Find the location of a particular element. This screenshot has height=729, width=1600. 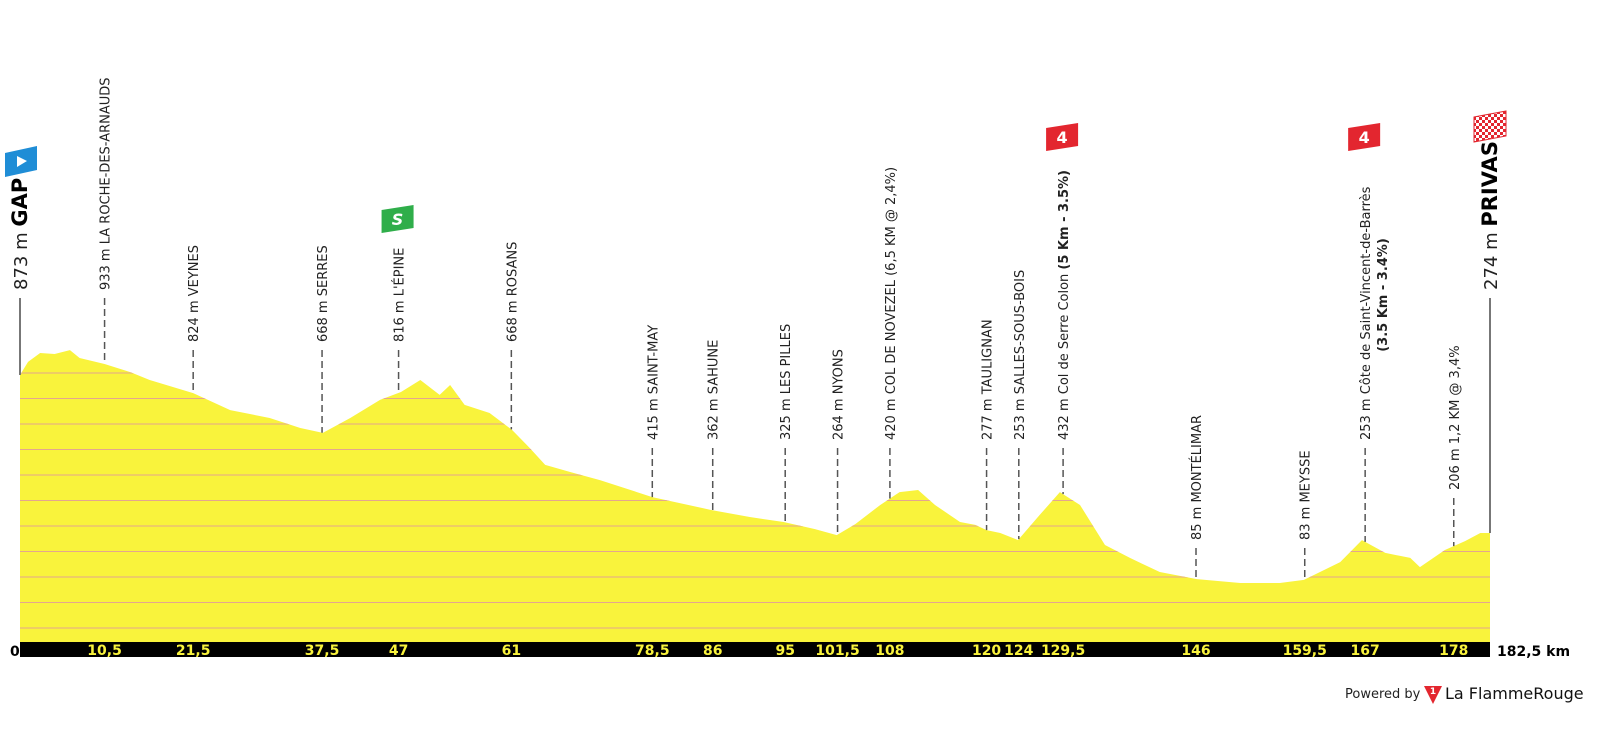

sprint-marker-text: S is located at coordinates (398, 219).